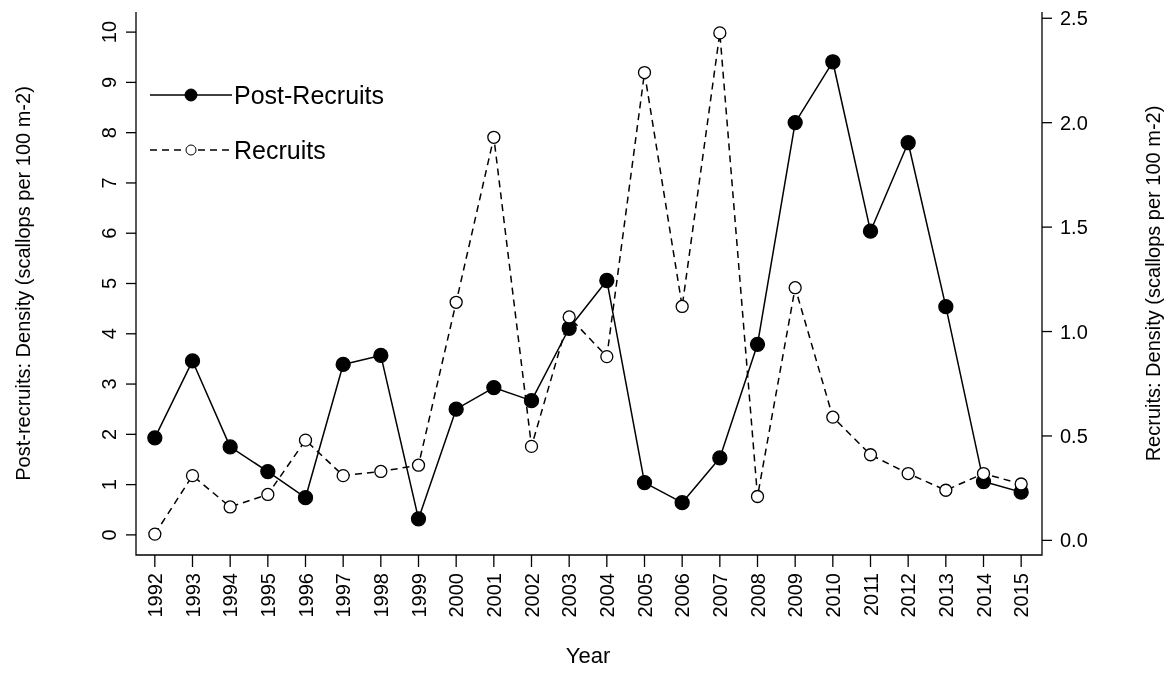  I want to click on y-tick-label: 7, so click(109, 183).